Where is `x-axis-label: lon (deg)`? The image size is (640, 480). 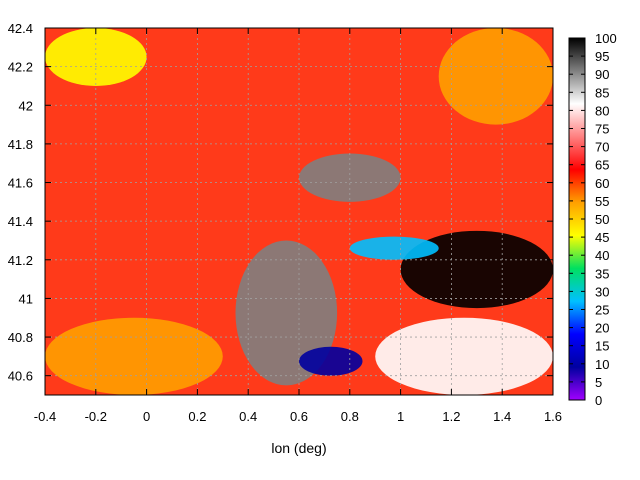
x-axis-label: lon (deg) is located at coordinates (298, 448).